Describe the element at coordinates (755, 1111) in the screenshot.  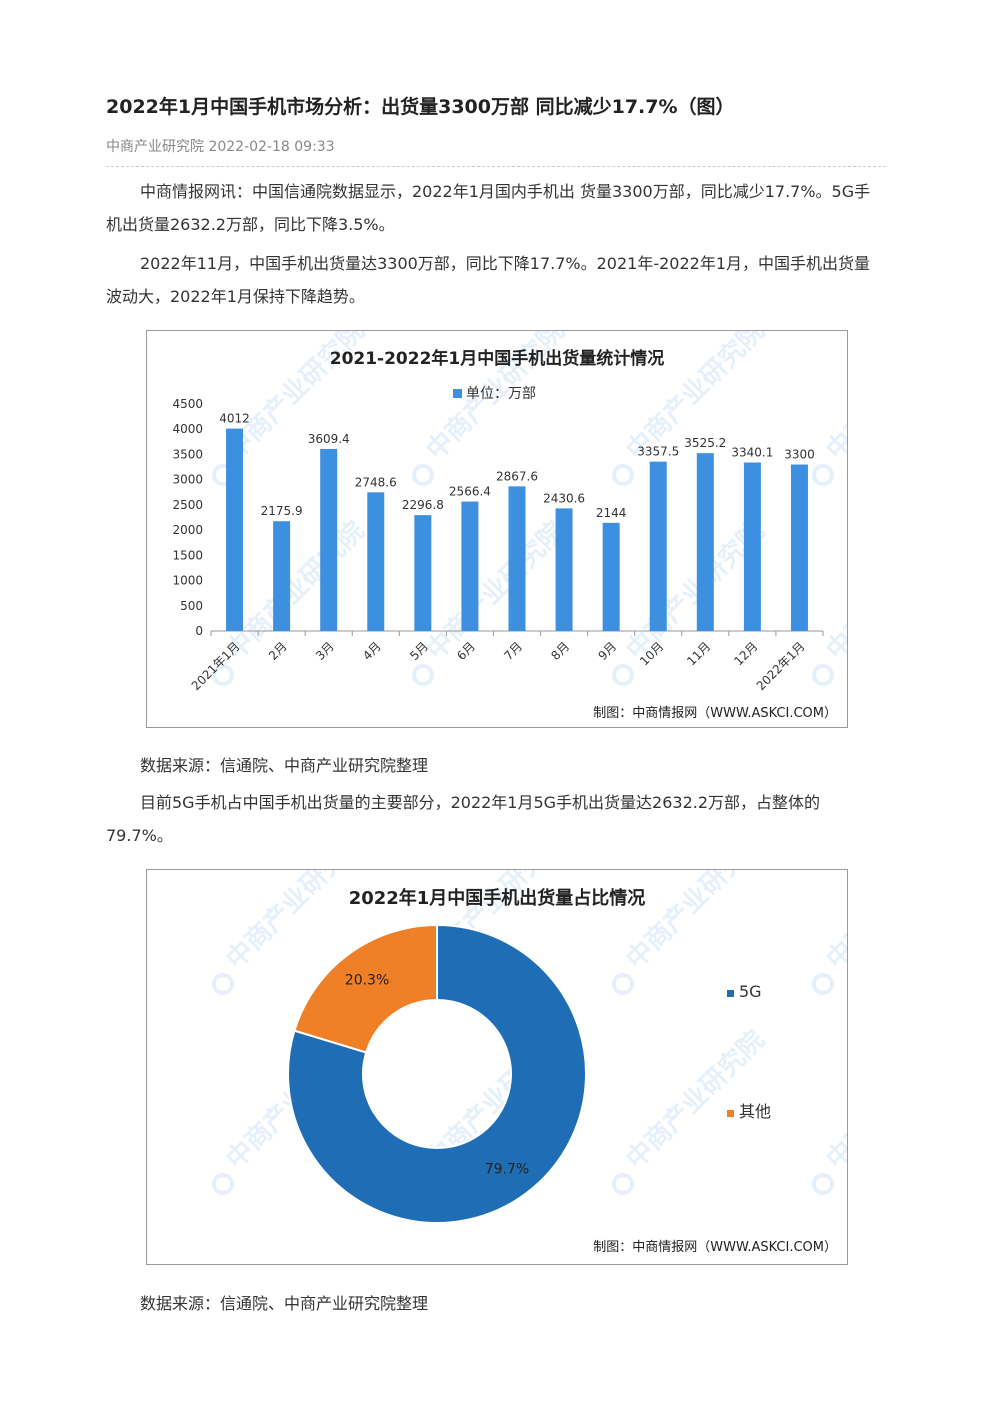
I see `legend-label: 其他` at that location.